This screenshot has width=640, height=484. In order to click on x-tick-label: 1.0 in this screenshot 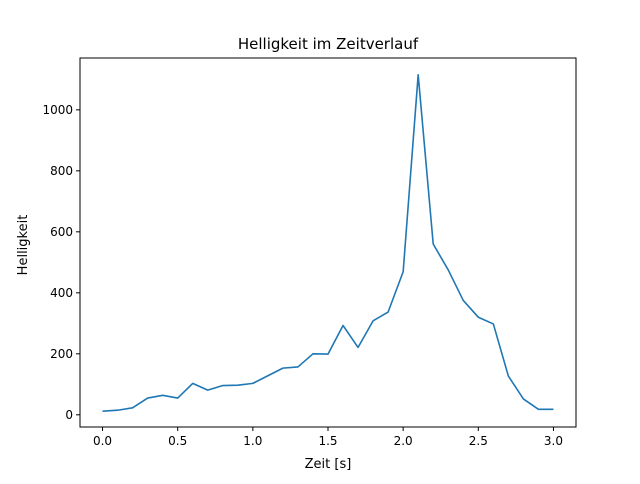, I will do `click(252, 441)`.